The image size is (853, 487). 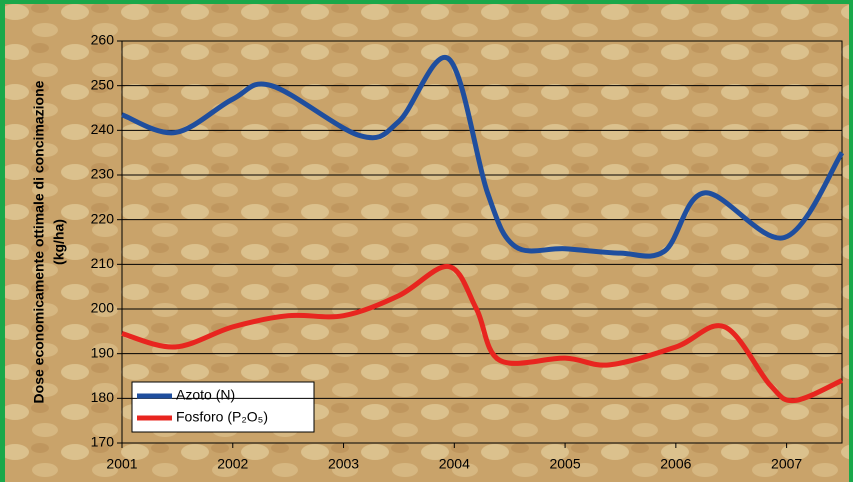 I want to click on x-tick-label: 2004, so click(x=454, y=464).